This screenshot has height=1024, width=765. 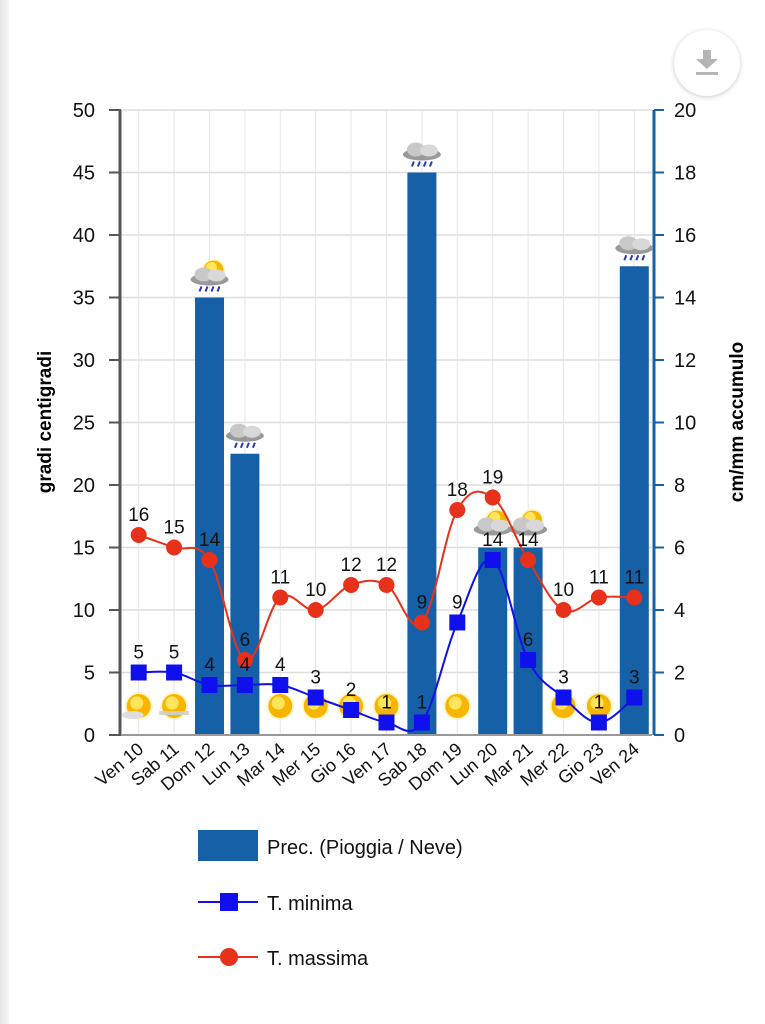 What do you see at coordinates (365, 848) in the screenshot?
I see `legend-label-precipitation: Prec. (Pioggia / Neve)` at bounding box center [365, 848].